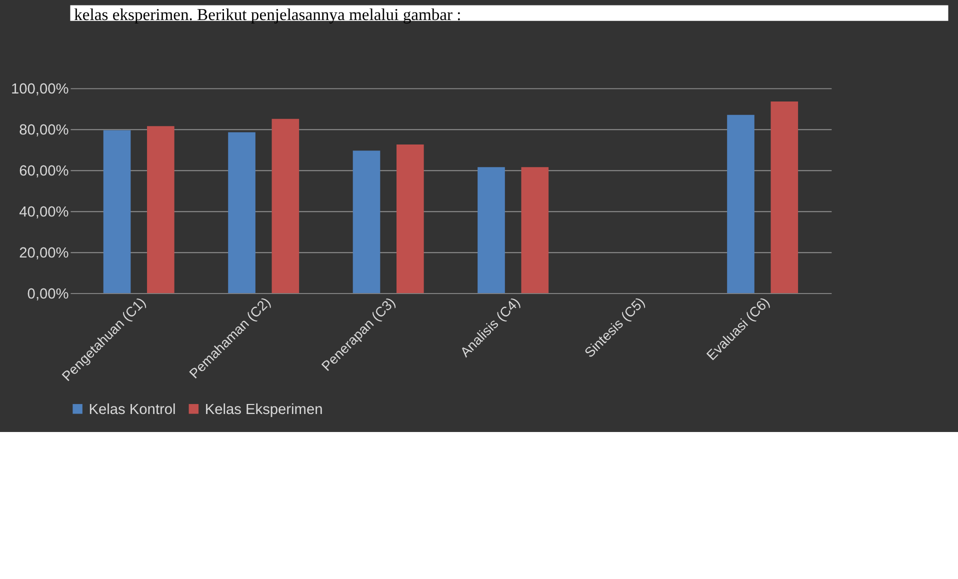 This screenshot has width=958, height=579. I want to click on y-tick-label: 40,00%, so click(44, 212).